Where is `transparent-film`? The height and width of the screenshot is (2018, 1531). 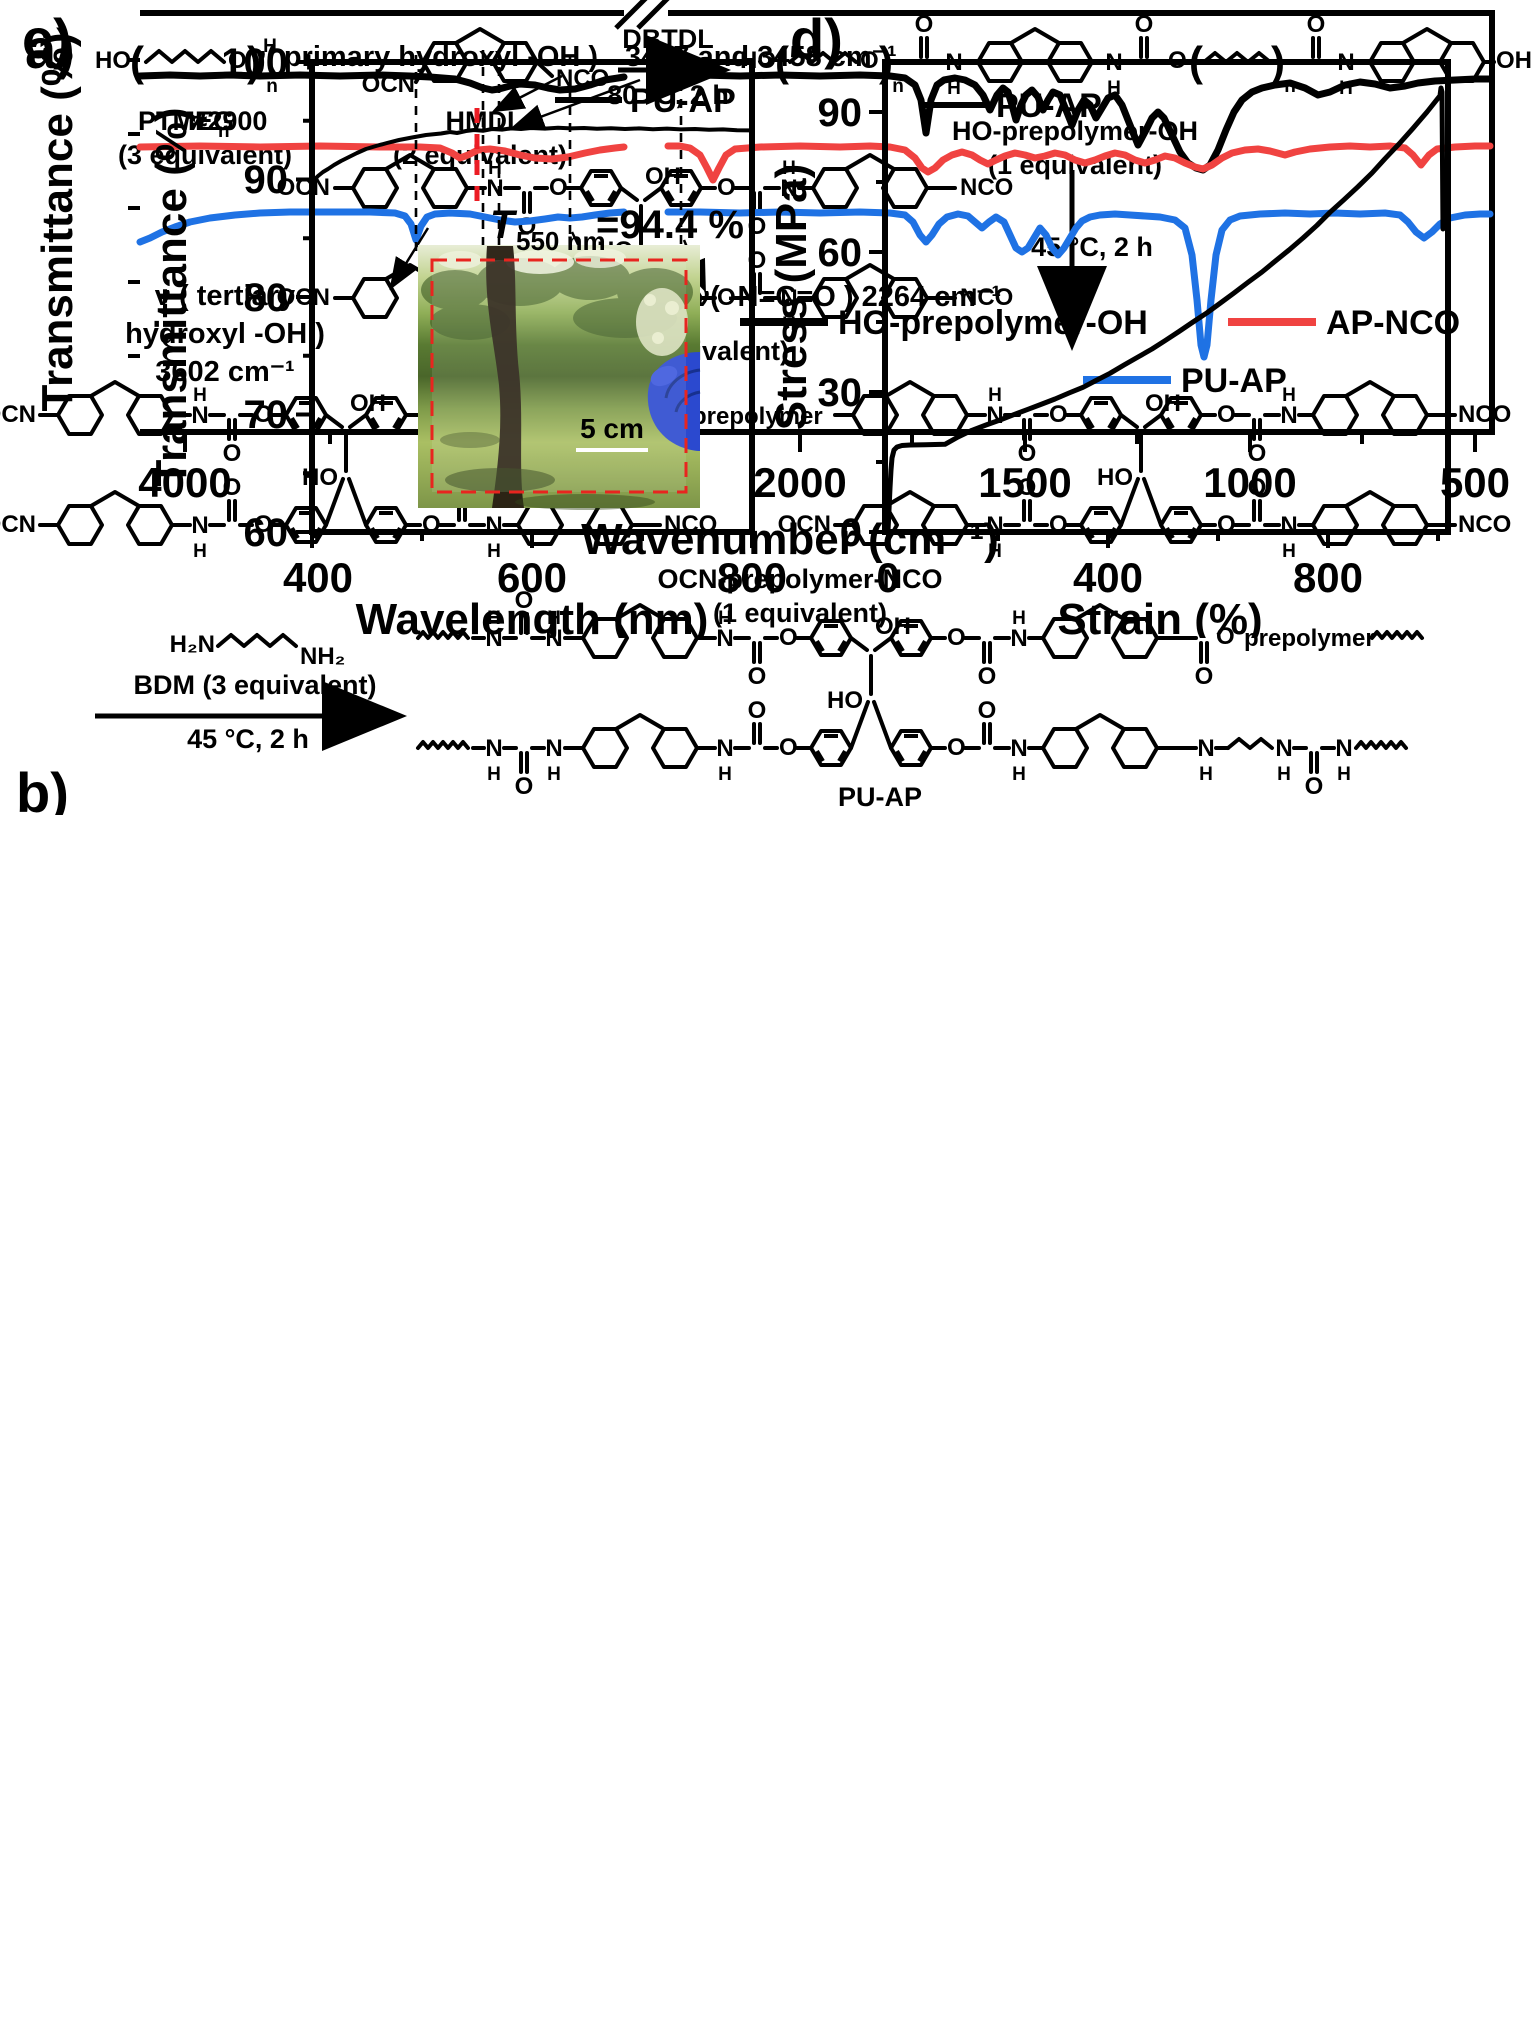
transparent-film is located at coordinates (559, 376).